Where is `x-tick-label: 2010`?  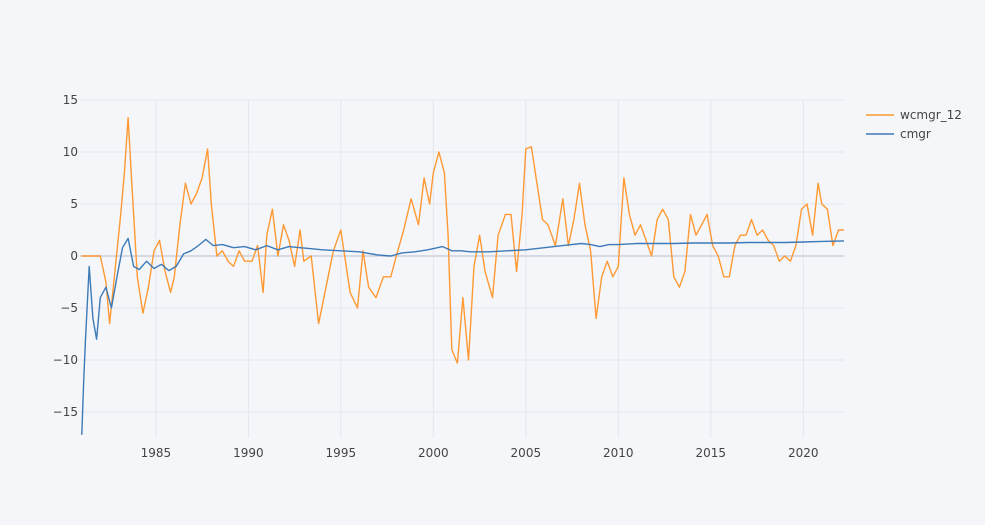 x-tick-label: 2010 is located at coordinates (618, 453).